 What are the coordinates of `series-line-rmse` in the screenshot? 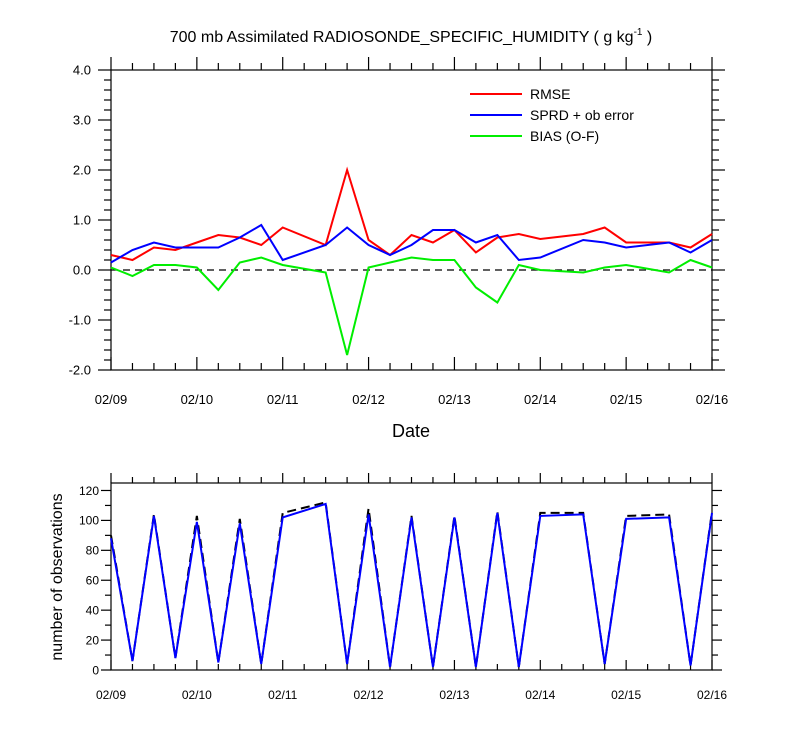 It's located at (411, 214).